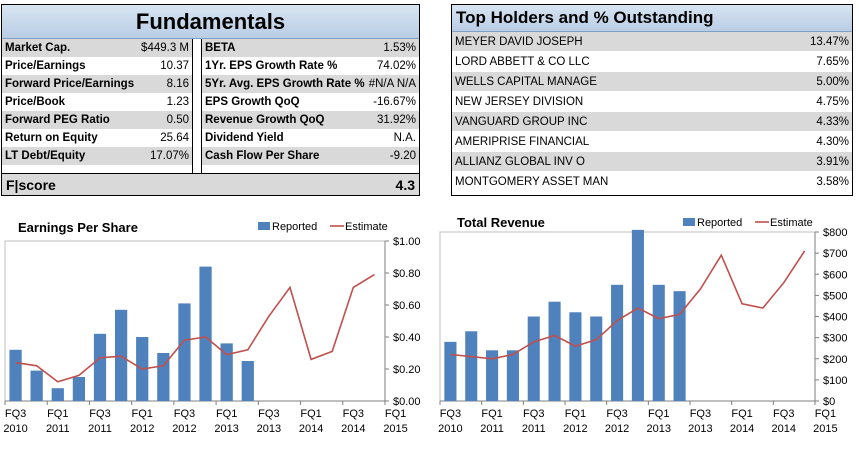  I want to click on holder-name: MONTGOMERY ASSET MAN, so click(532, 181).